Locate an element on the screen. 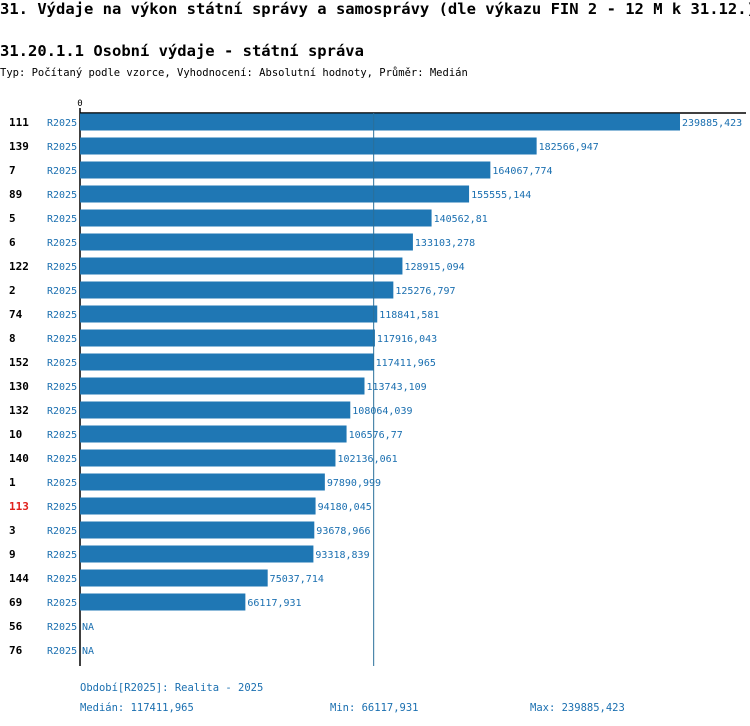 The height and width of the screenshot is (726, 750). bar-value-label: 94180,045 is located at coordinates (345, 507).